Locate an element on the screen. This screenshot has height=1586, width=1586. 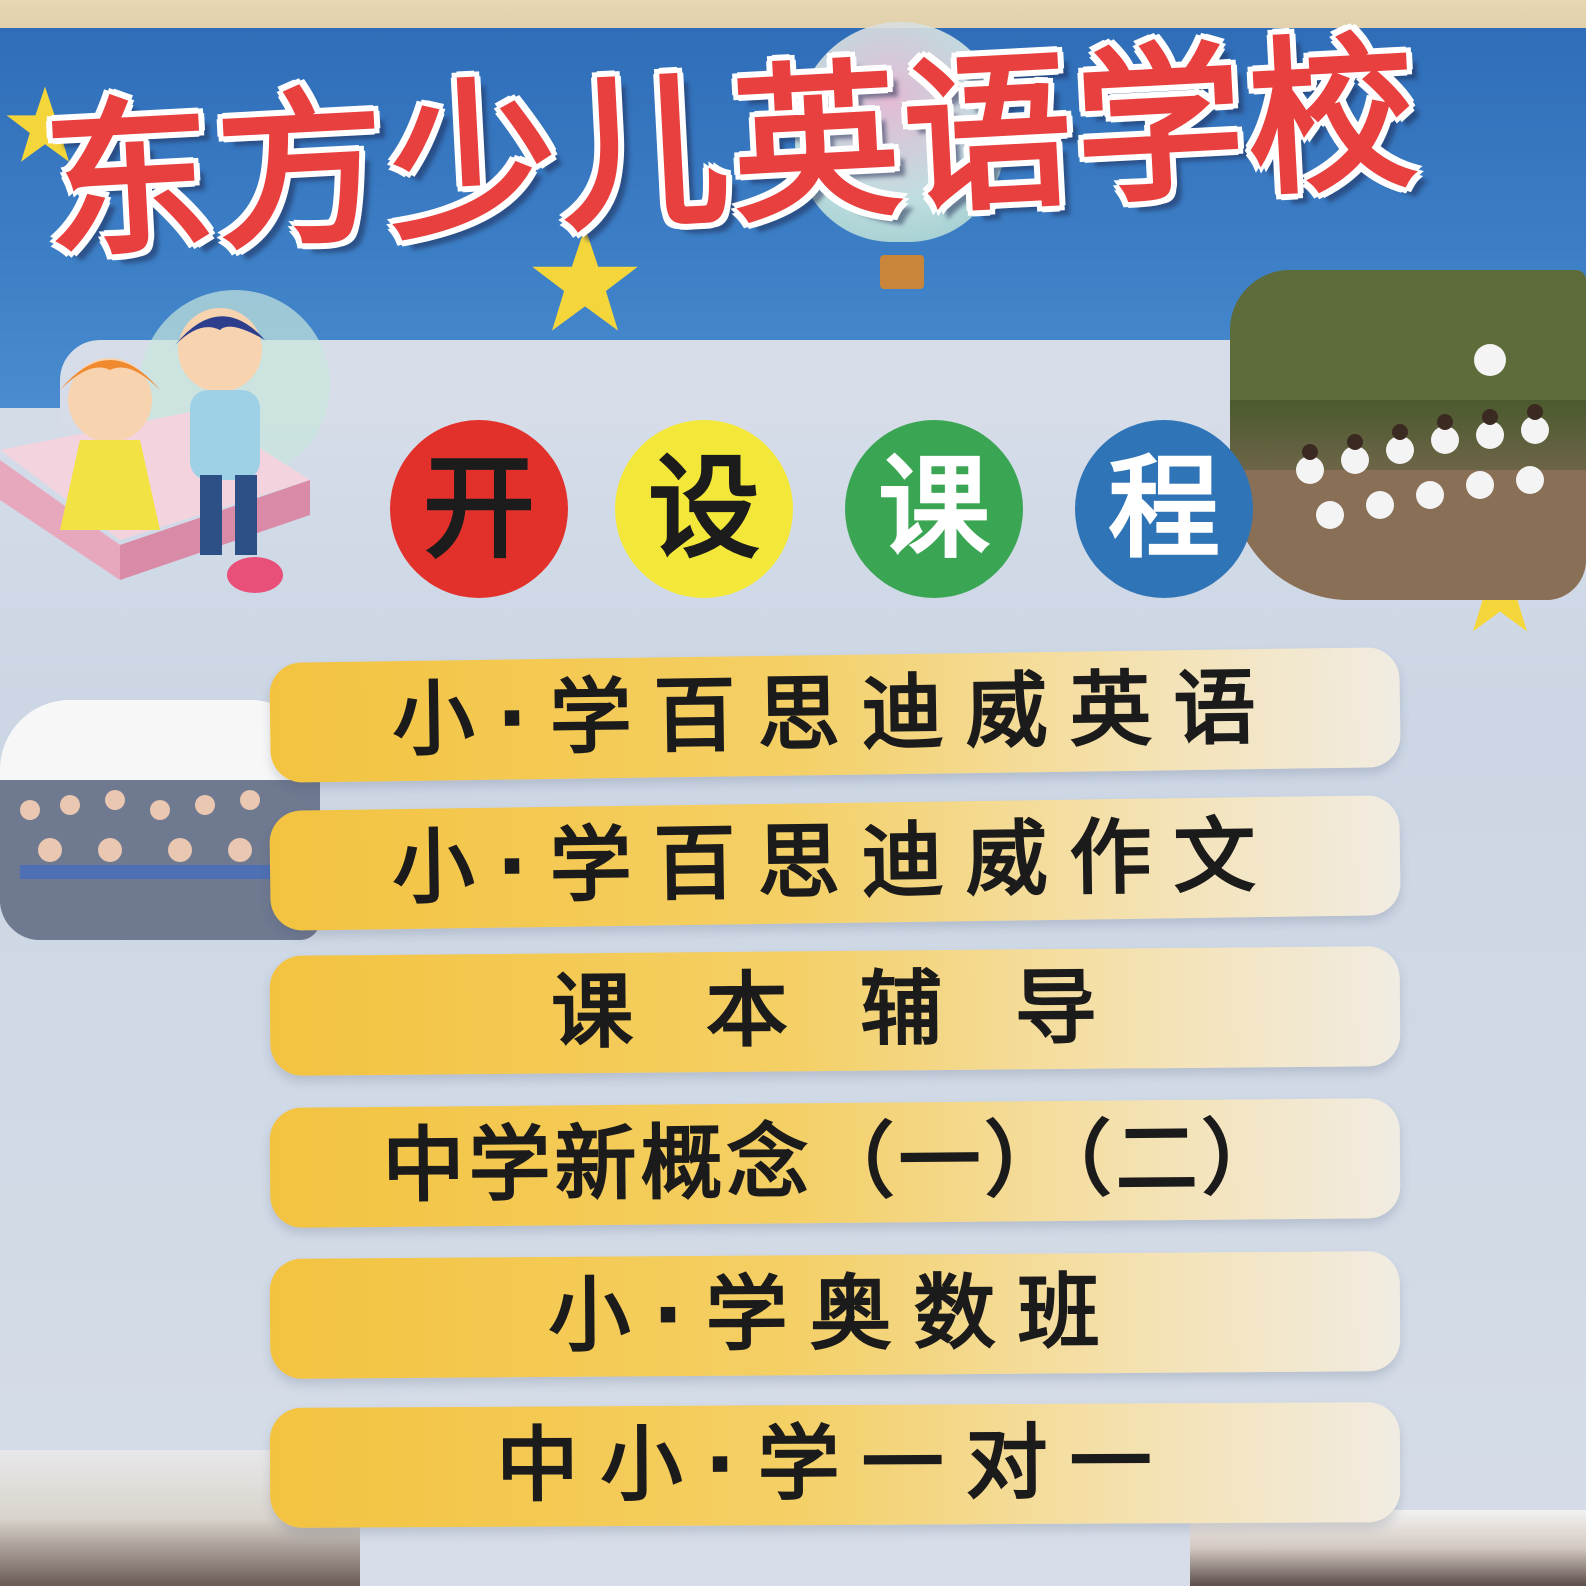
hot-air-balloon-icon is located at coordinates (900, 132).